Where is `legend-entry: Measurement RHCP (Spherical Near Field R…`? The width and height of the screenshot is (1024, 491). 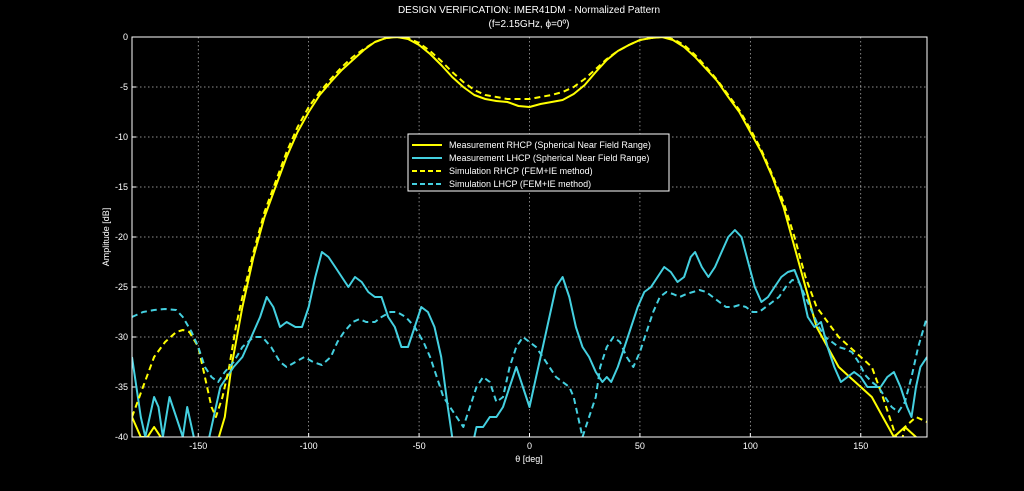
legend-entry: Measurement RHCP (Spherical Near Field R… is located at coordinates (550, 145).